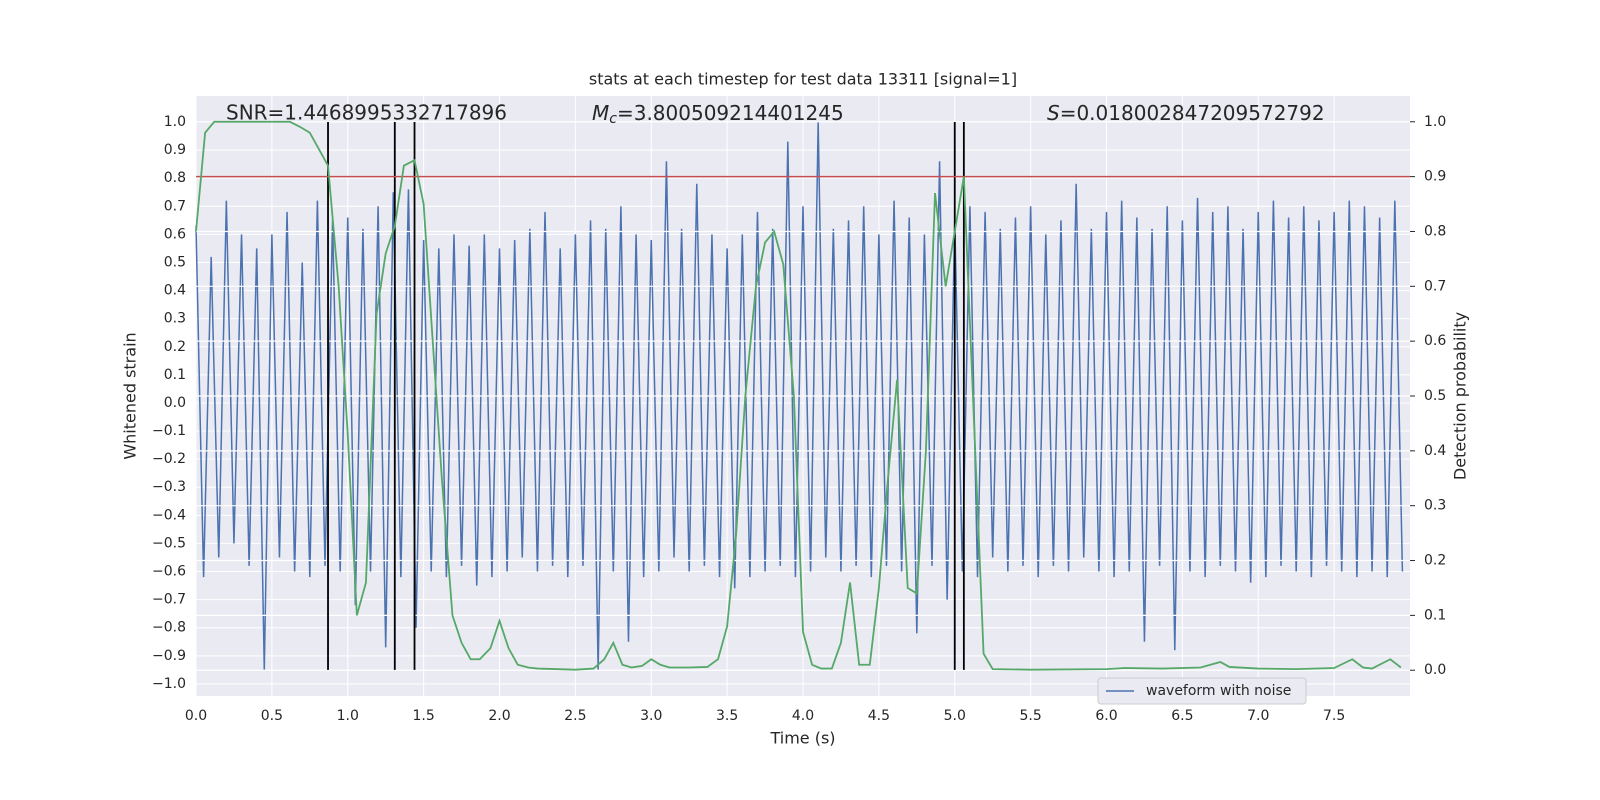 The image size is (1600, 800). What do you see at coordinates (1218, 691) in the screenshot?
I see `legend-label: waveform with noise` at bounding box center [1218, 691].